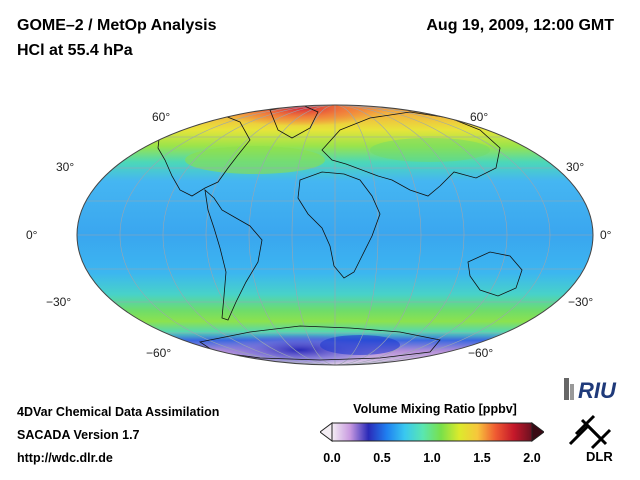  I want to click on colorbar-ramp, so click(432, 432).